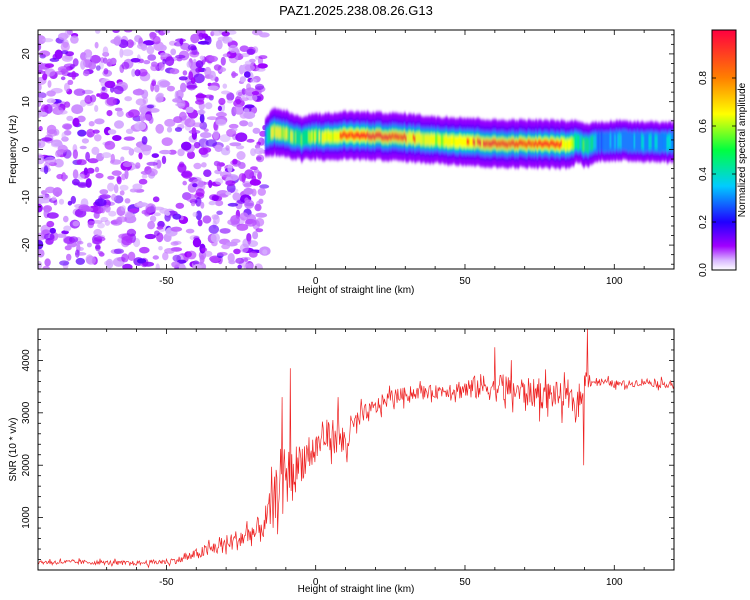  I want to click on spectrogram-signal-ridge, so click(469, 139).